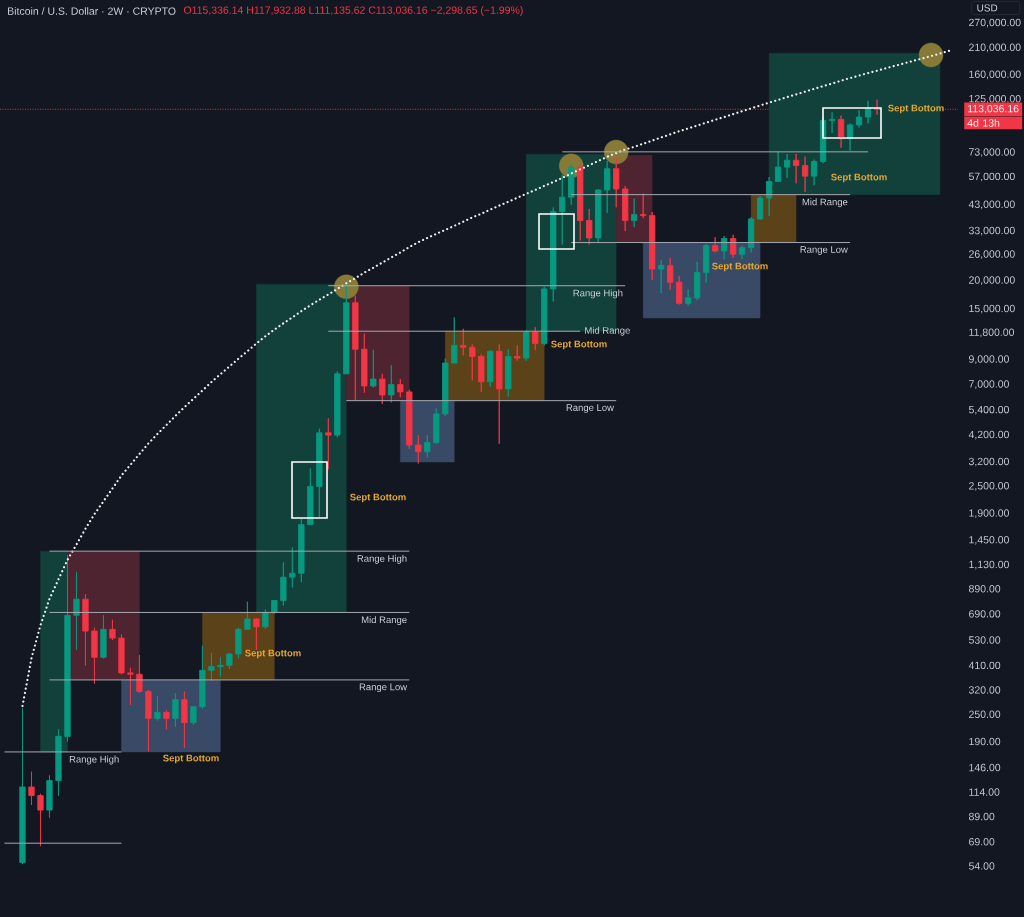 The height and width of the screenshot is (917, 1024). What do you see at coordinates (987, 8) in the screenshot?
I see `y-axis-title: USD` at bounding box center [987, 8].